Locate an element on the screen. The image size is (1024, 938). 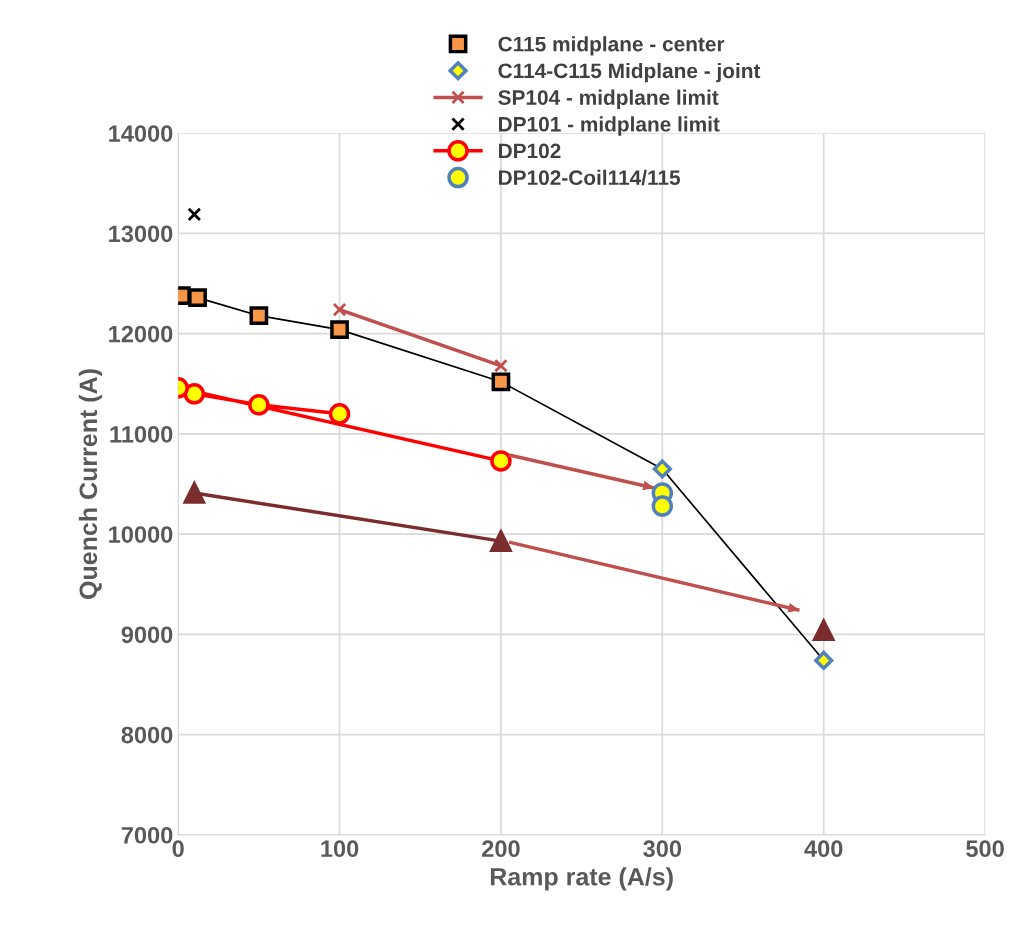
legend-label: DP102-Coil114/115 is located at coordinates (590, 177).